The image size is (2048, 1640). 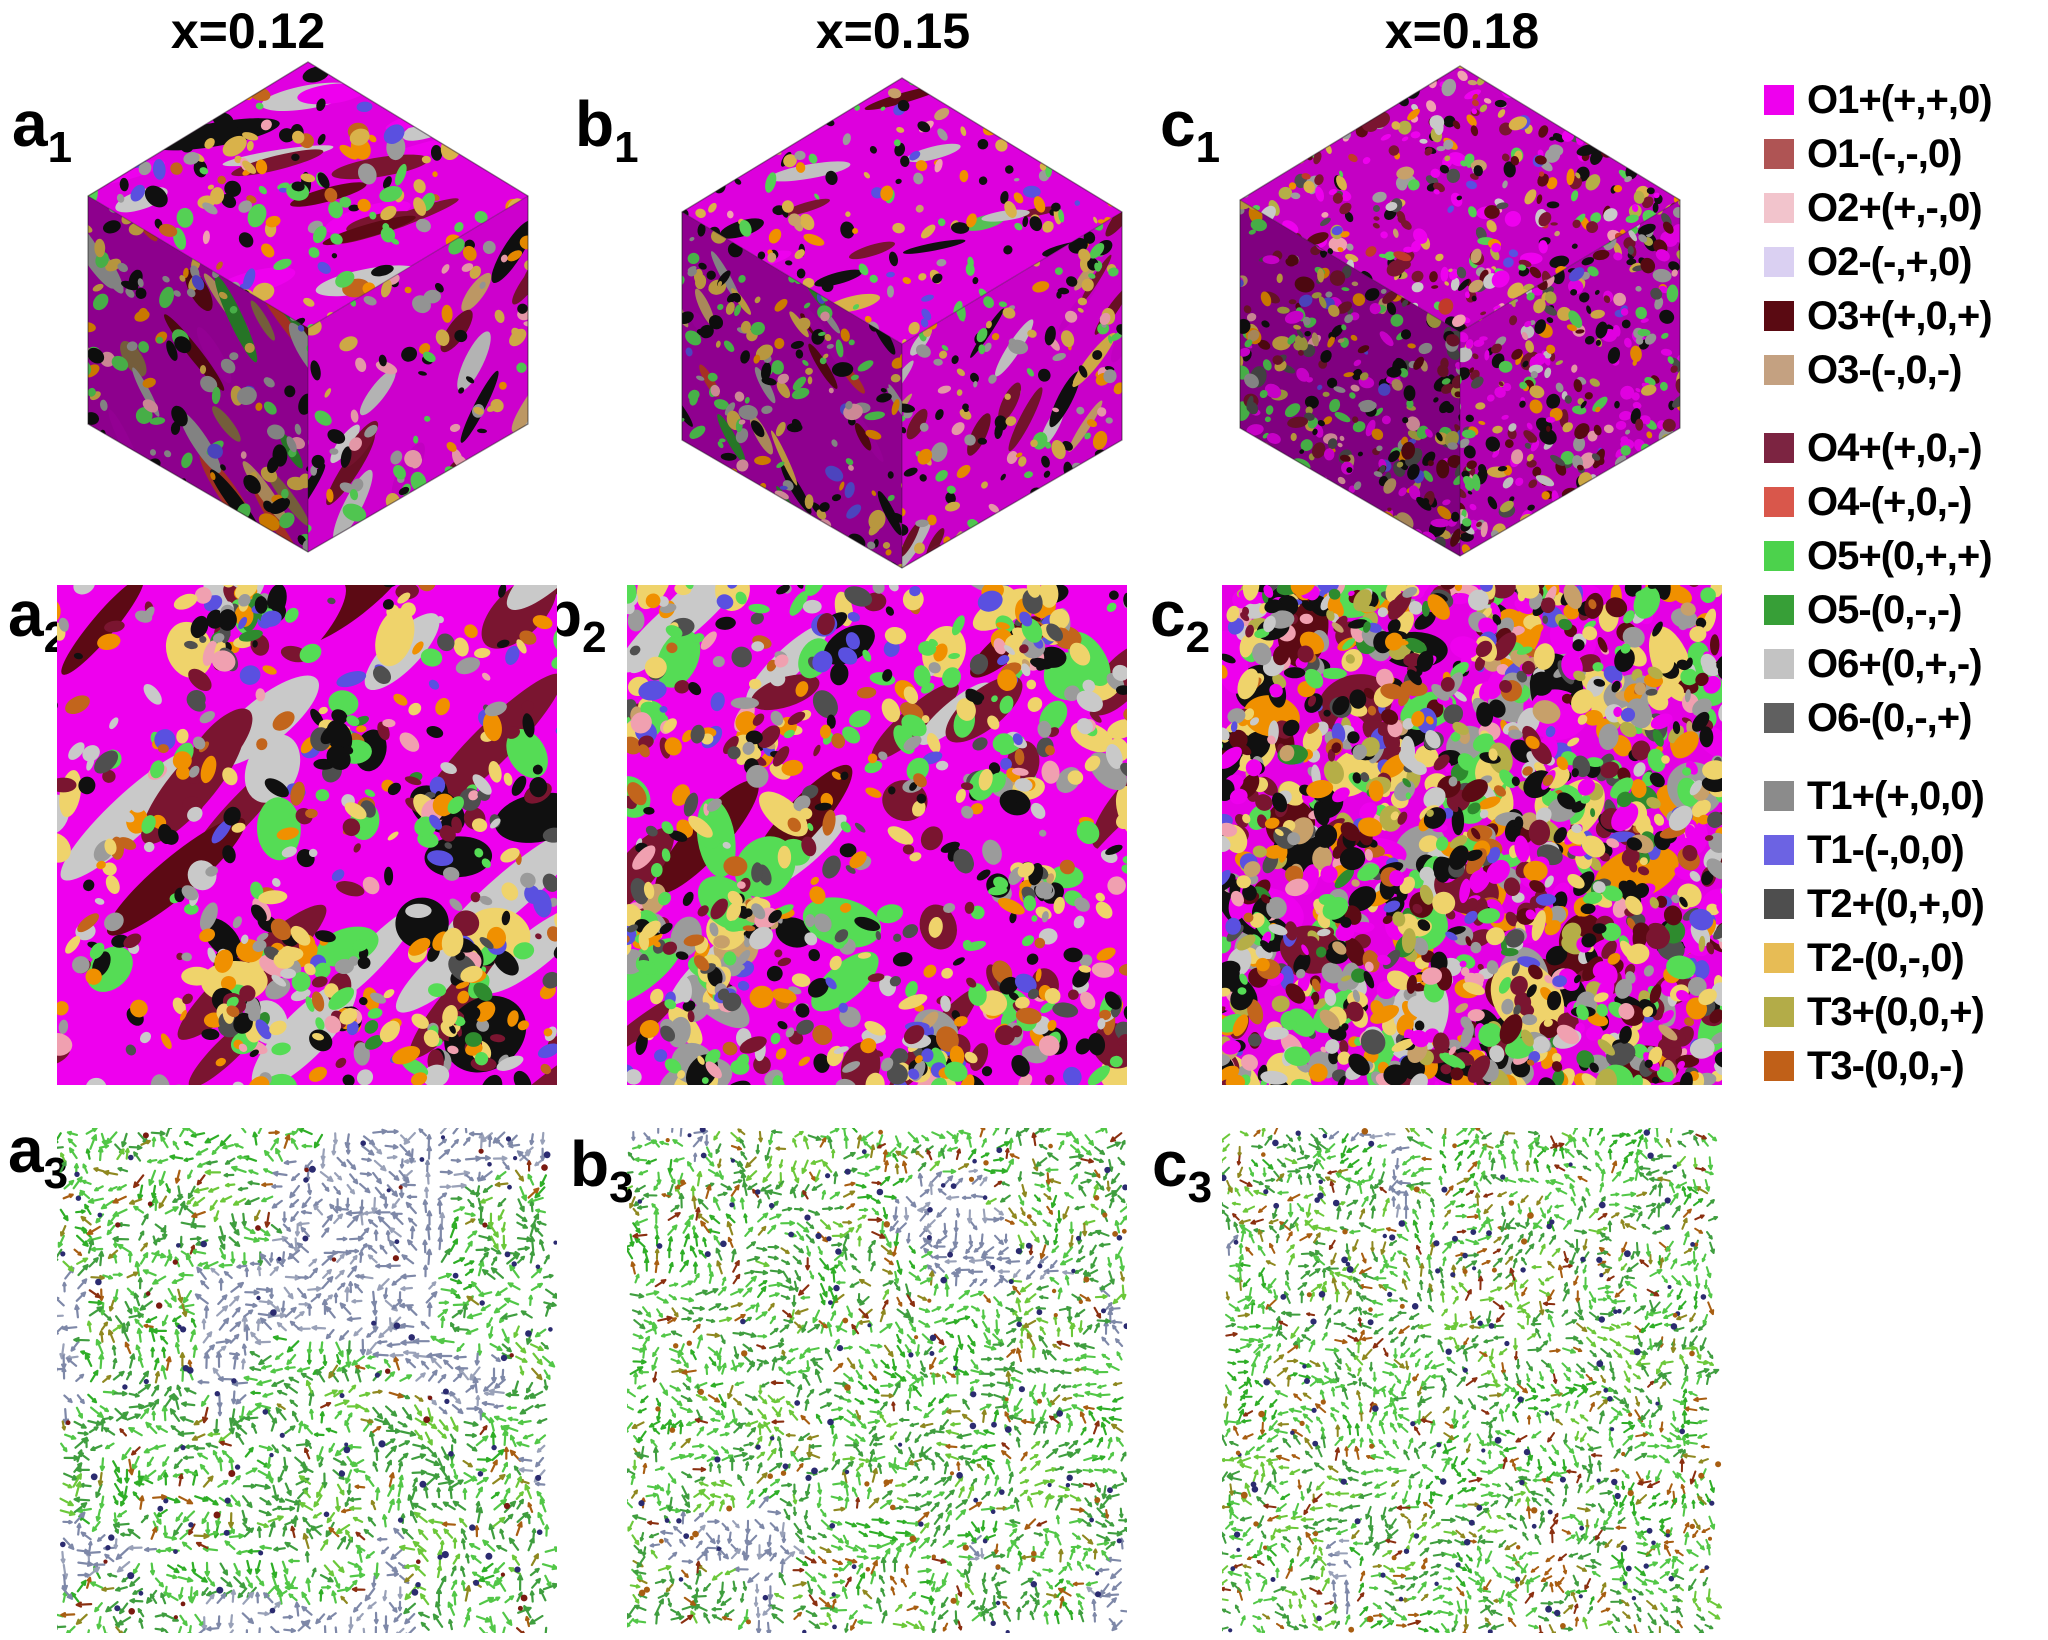 What do you see at coordinates (1886, 849) in the screenshot?
I see `legend-label: T1-(-,0,0)` at bounding box center [1886, 849].